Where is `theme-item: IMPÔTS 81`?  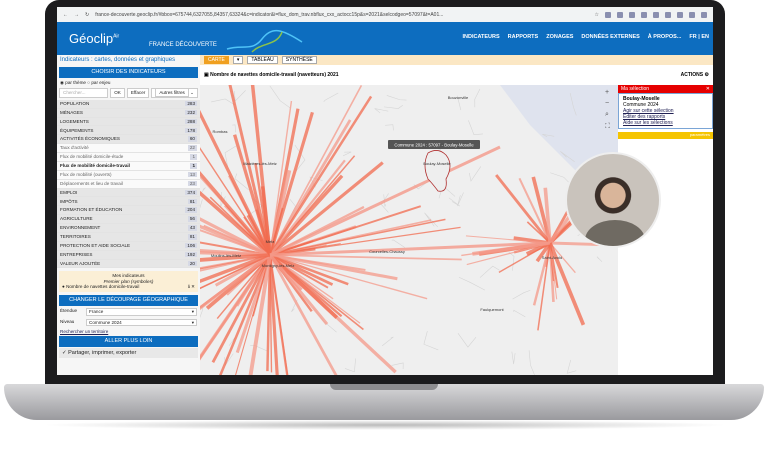
theme-item: IMPÔTS 81 is located at coordinates (128, 202).